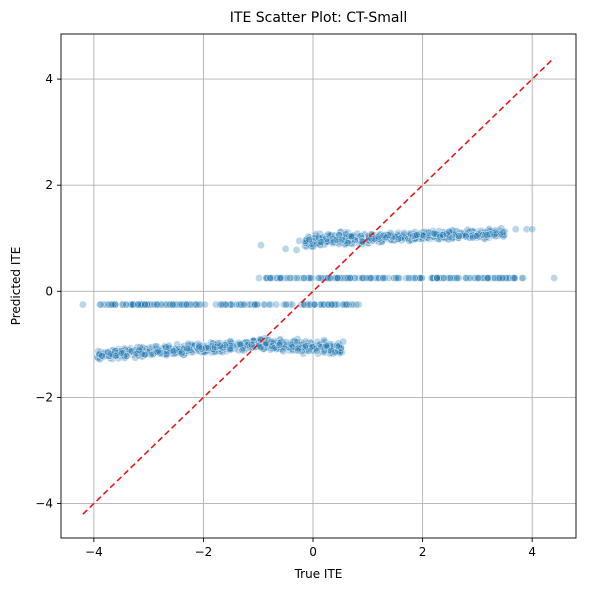 Image resolution: width=590 pixels, height=590 pixels. I want to click on x-tick-label: 0, so click(313, 552).